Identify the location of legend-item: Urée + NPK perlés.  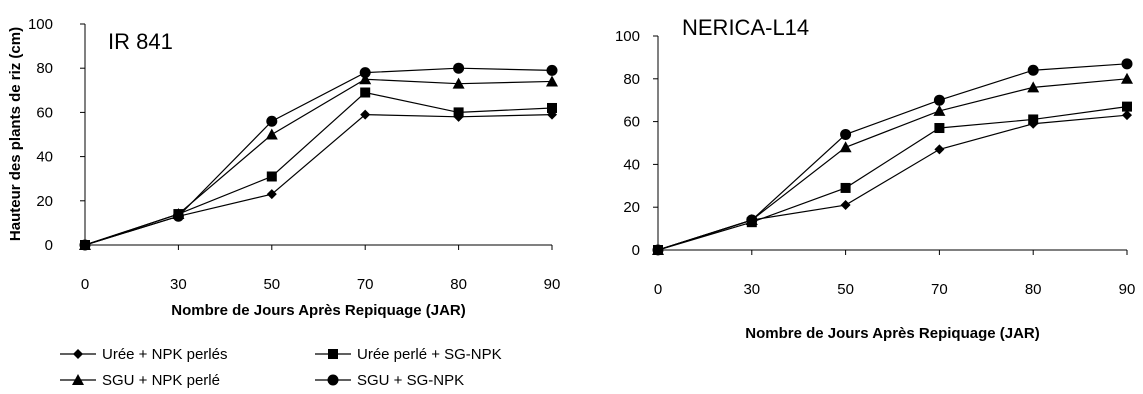
(143, 354).